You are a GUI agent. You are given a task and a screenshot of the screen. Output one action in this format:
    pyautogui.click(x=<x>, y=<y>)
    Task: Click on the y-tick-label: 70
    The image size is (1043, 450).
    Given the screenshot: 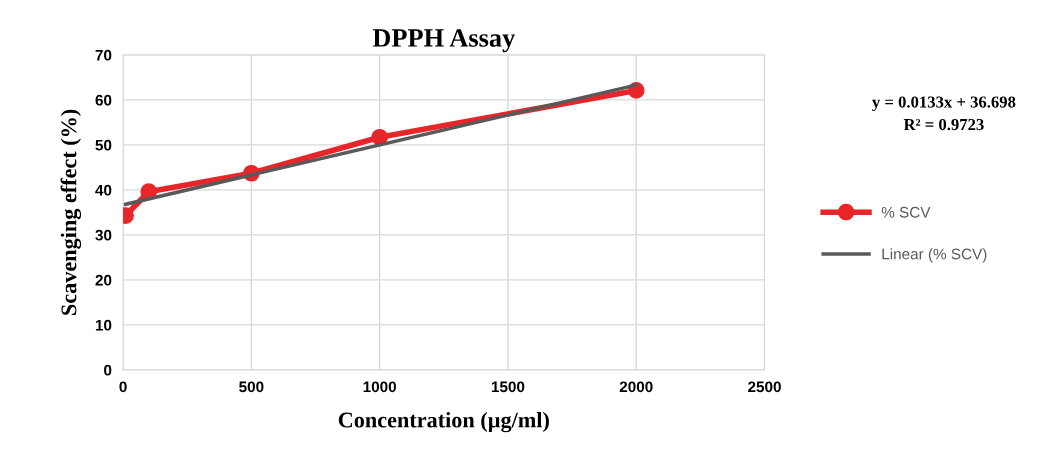 What is the action you would take?
    pyautogui.click(x=103, y=55)
    